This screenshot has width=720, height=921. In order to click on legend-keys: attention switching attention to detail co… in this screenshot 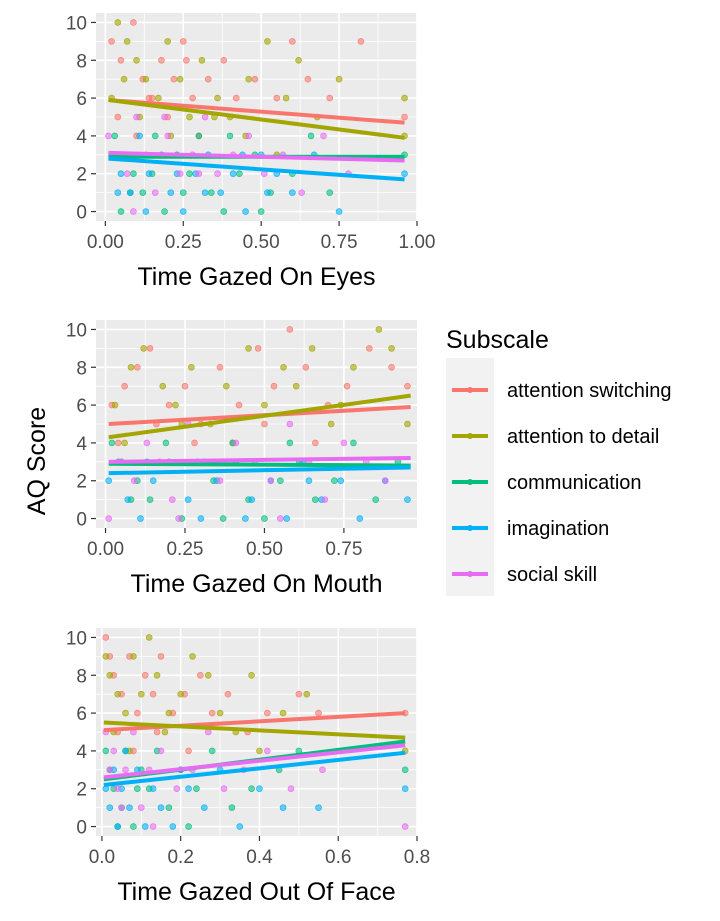, I will do `click(562, 483)`.